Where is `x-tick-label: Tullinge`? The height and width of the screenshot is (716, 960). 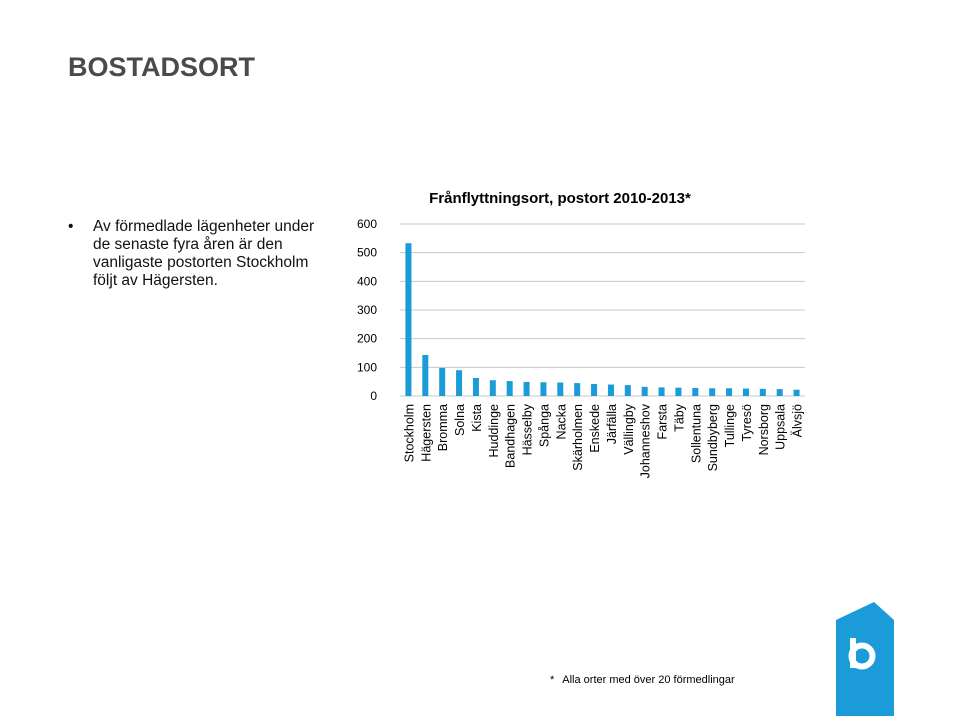
x-tick-label: Tullinge is located at coordinates (730, 425).